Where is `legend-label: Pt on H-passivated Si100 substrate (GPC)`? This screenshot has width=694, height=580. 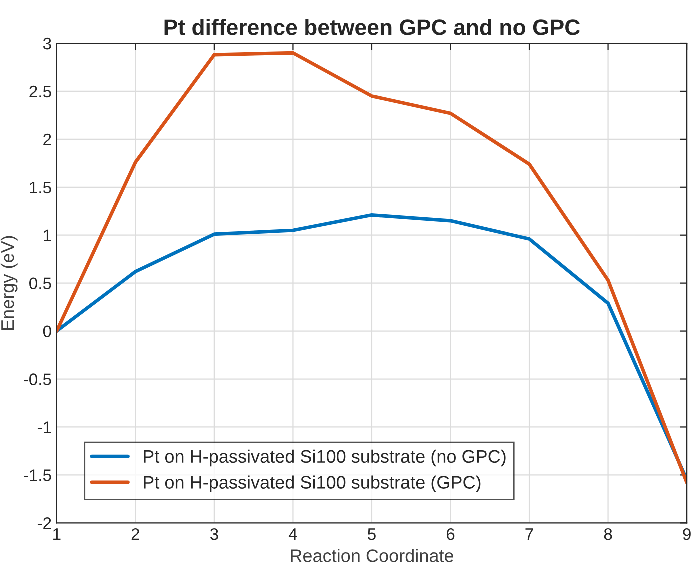
legend-label: Pt on H-passivated Si100 substrate (GPC) is located at coordinates (312, 484).